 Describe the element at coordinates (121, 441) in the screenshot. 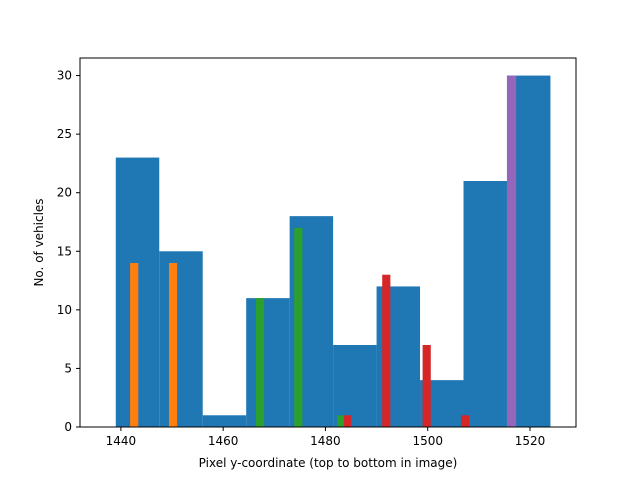

I see `x-tick-label: 1440` at that location.